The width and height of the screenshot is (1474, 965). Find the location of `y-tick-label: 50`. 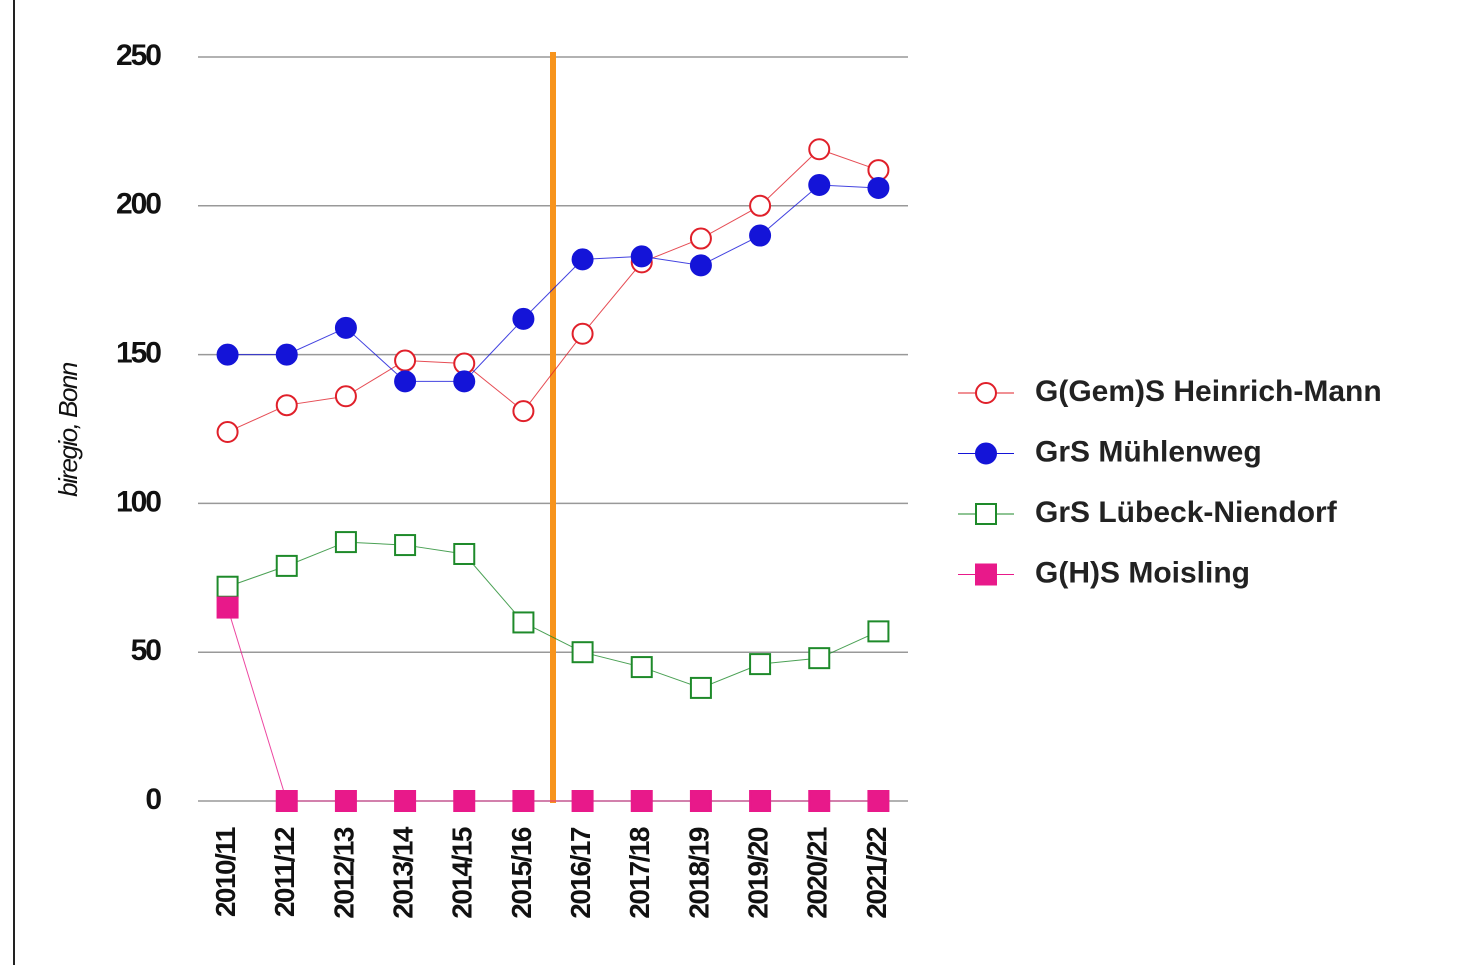

y-tick-label: 50 is located at coordinates (146, 650).